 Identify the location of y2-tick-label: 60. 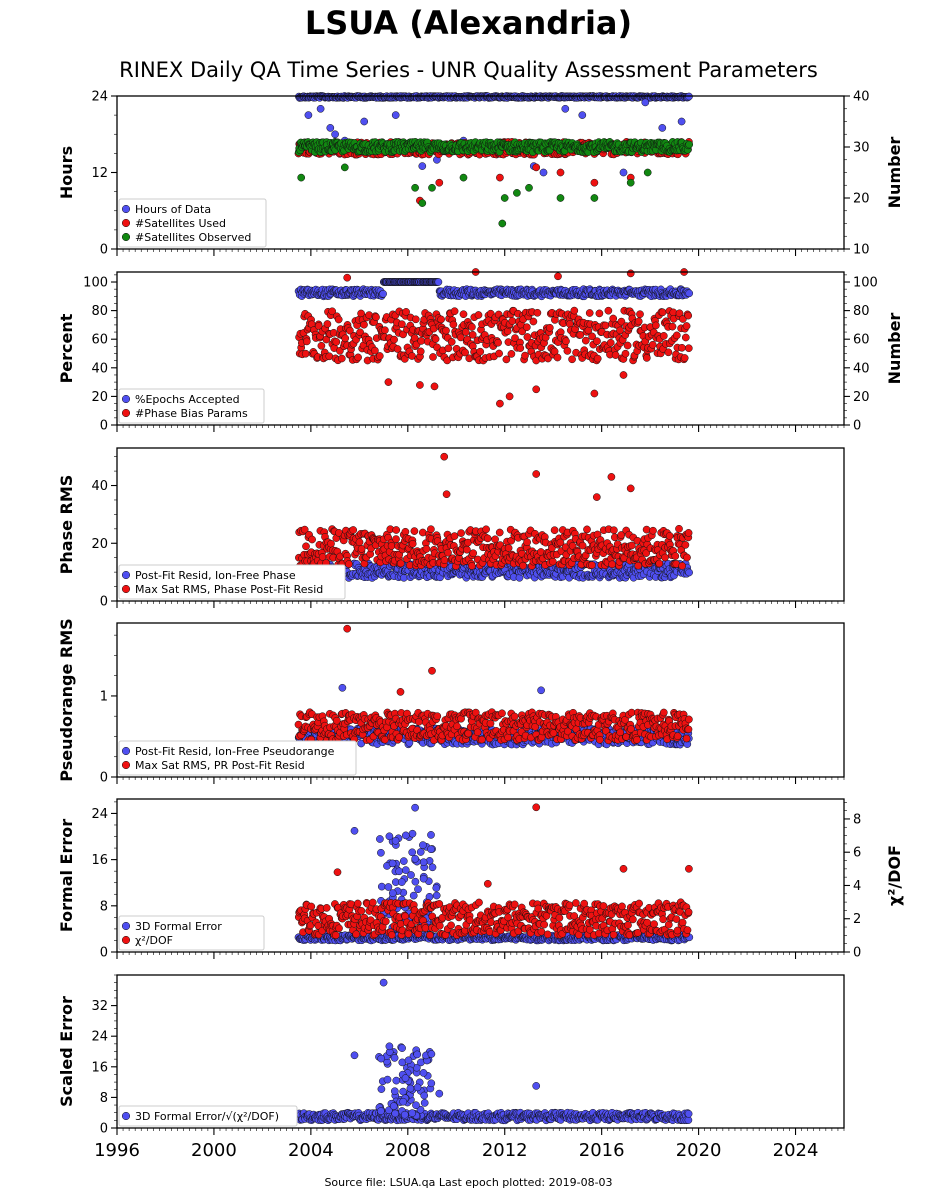
(861, 340).